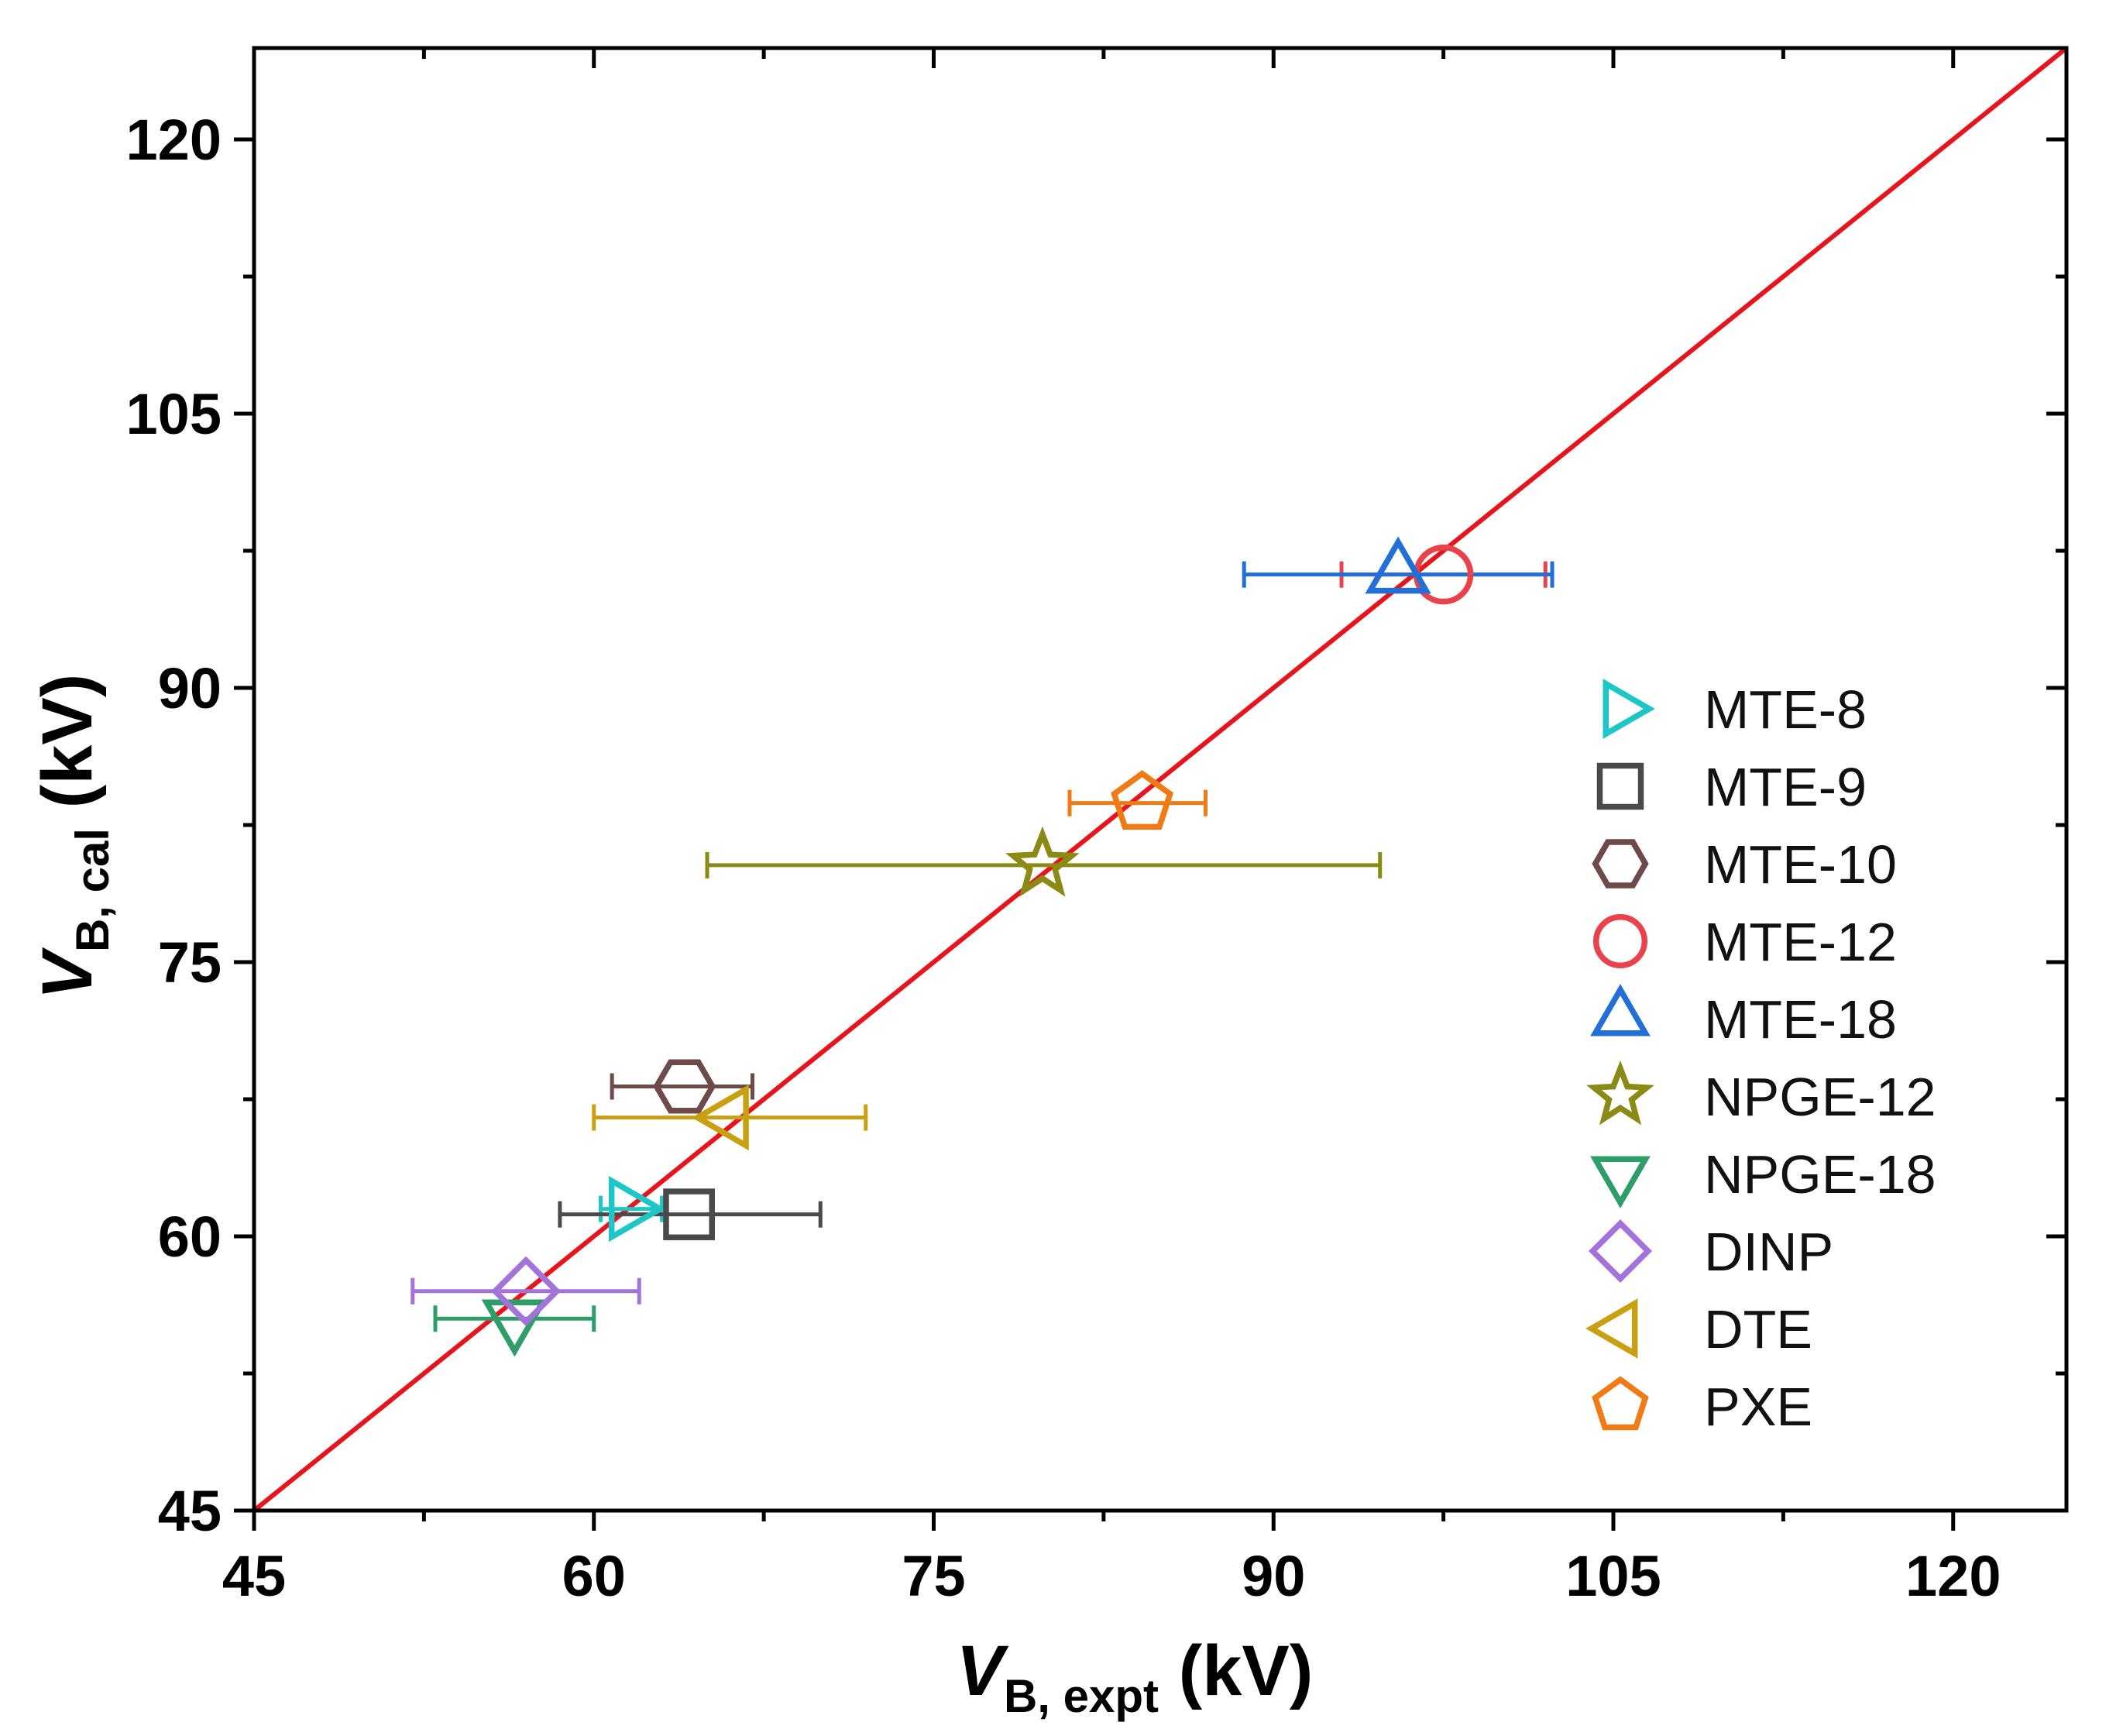  Describe the element at coordinates (254, 1576) in the screenshot. I see `x-tick-label: 45` at that location.